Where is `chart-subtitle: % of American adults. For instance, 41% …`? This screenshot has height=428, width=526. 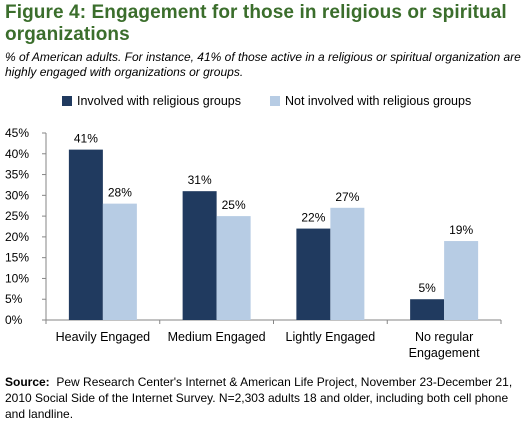
chart-subtitle: % of American adults. For instance, 41% … is located at coordinates (263, 64).